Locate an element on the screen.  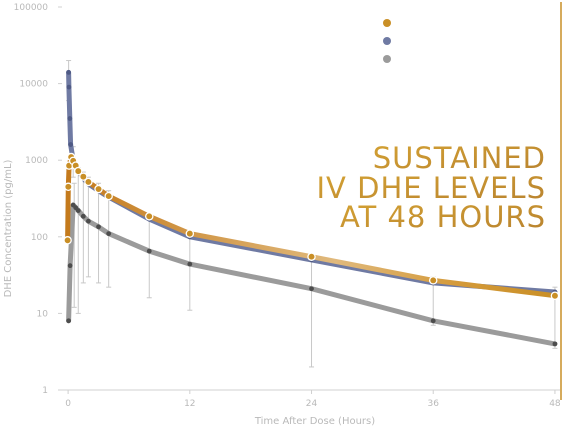
x-tick-label: 48 is located at coordinates (555, 404).